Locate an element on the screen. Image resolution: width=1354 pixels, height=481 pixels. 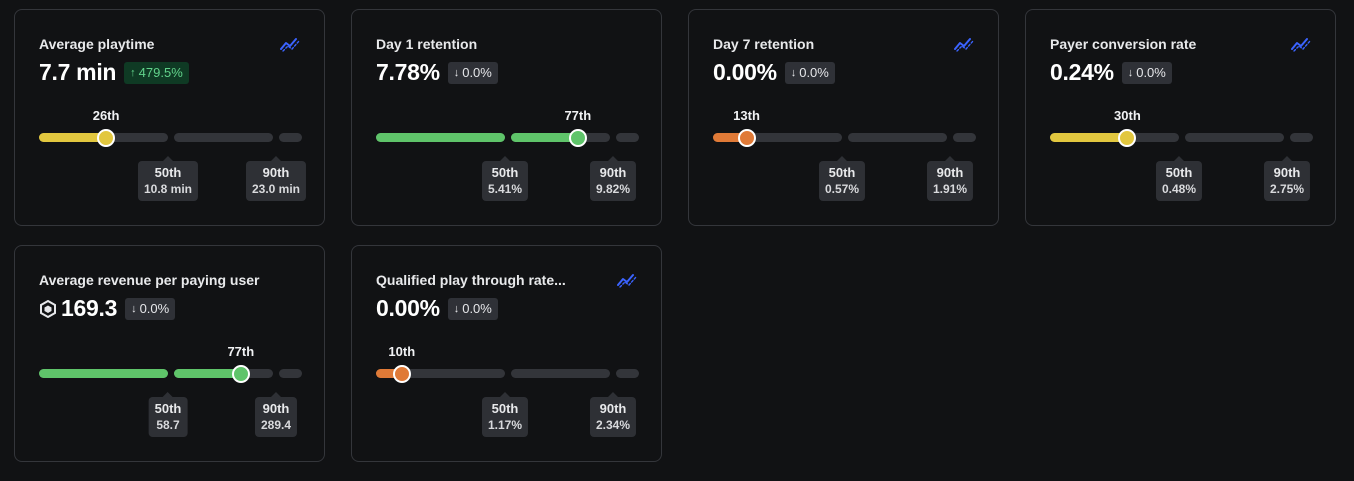
p50-tooltip: 50th 58.7 is located at coordinates (168, 414).